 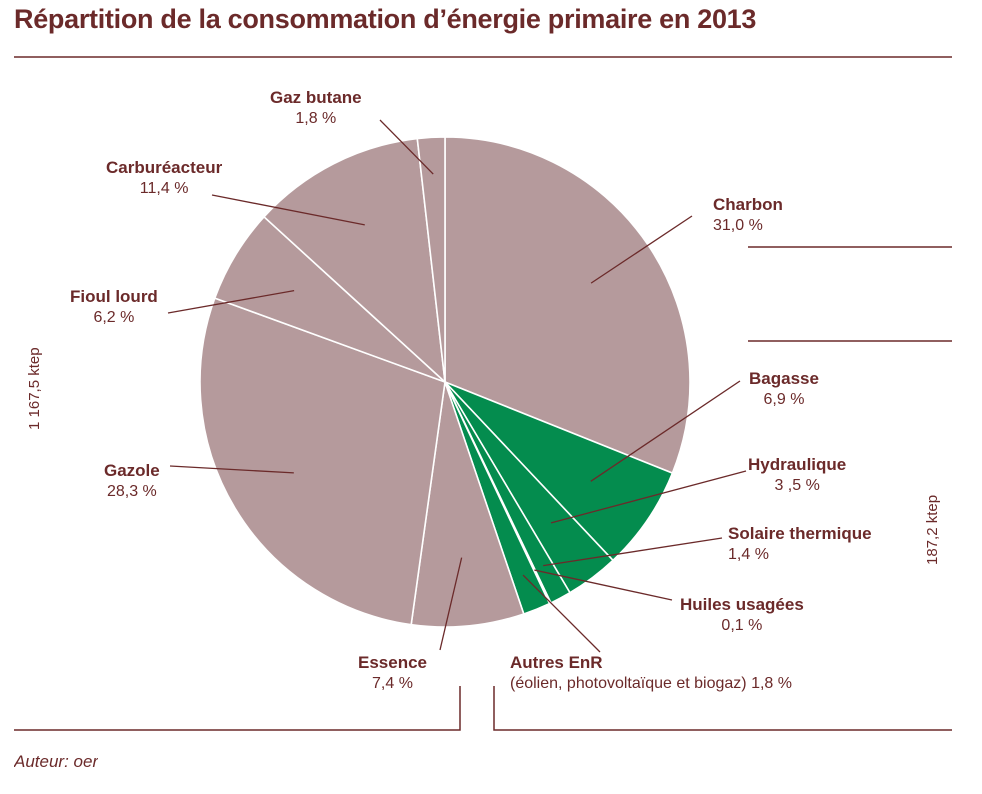 What do you see at coordinates (797, 464) in the screenshot?
I see `label-name: Hydraulique` at bounding box center [797, 464].